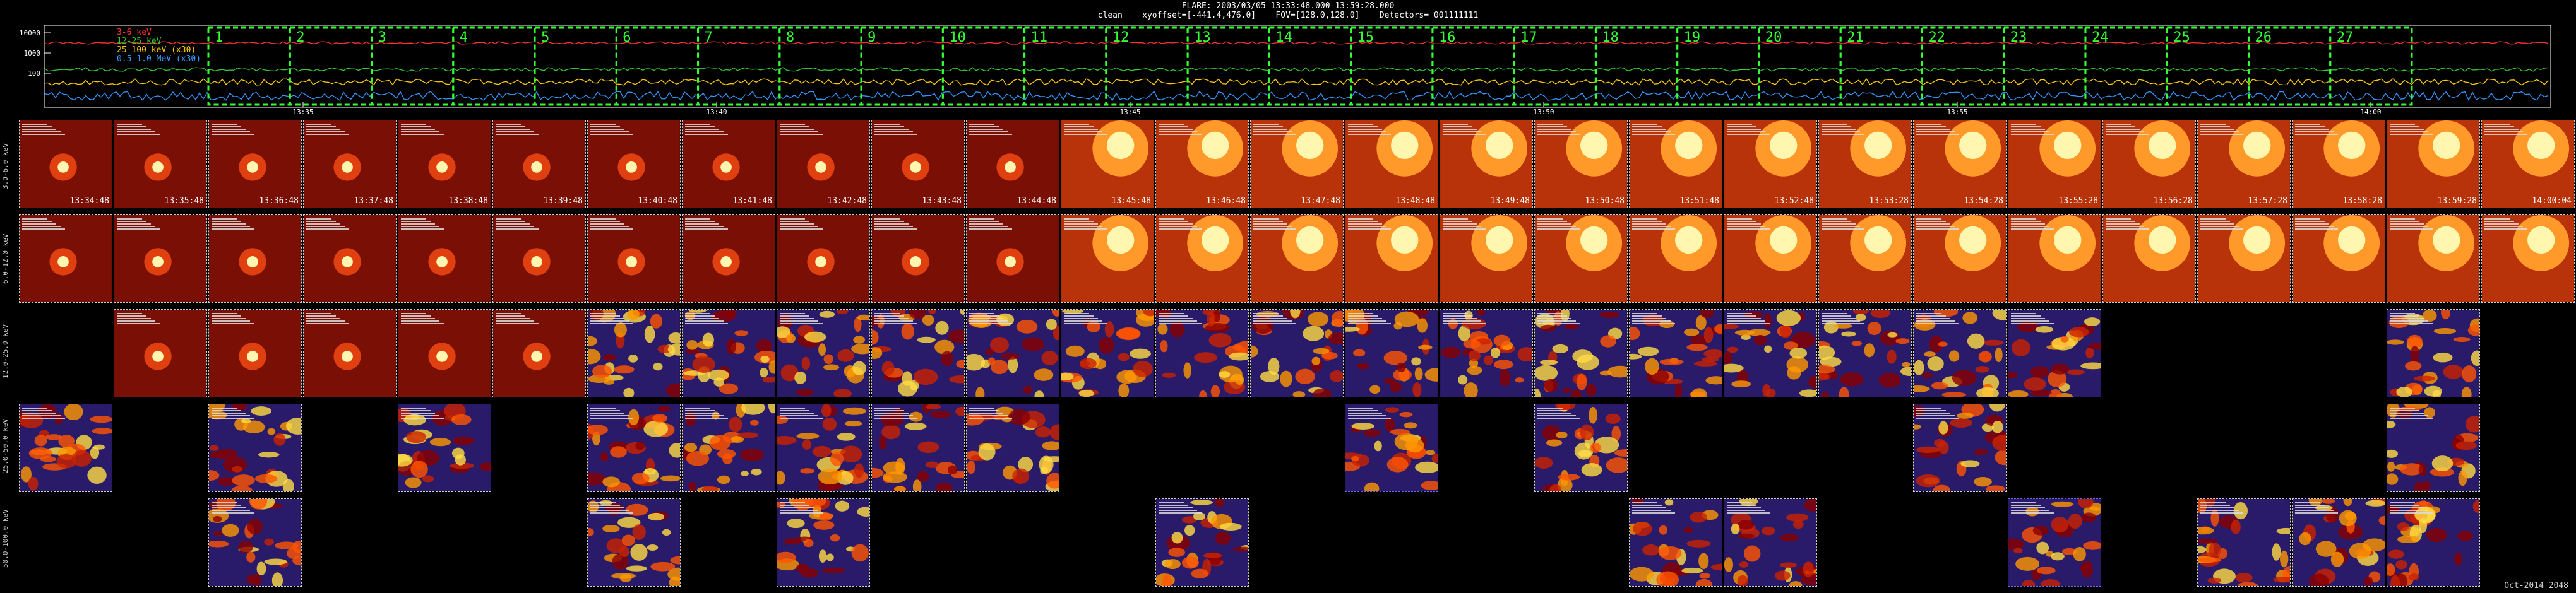 The height and width of the screenshot is (593, 2576). I want to click on panel-time: 14:00:04, so click(2552, 201).